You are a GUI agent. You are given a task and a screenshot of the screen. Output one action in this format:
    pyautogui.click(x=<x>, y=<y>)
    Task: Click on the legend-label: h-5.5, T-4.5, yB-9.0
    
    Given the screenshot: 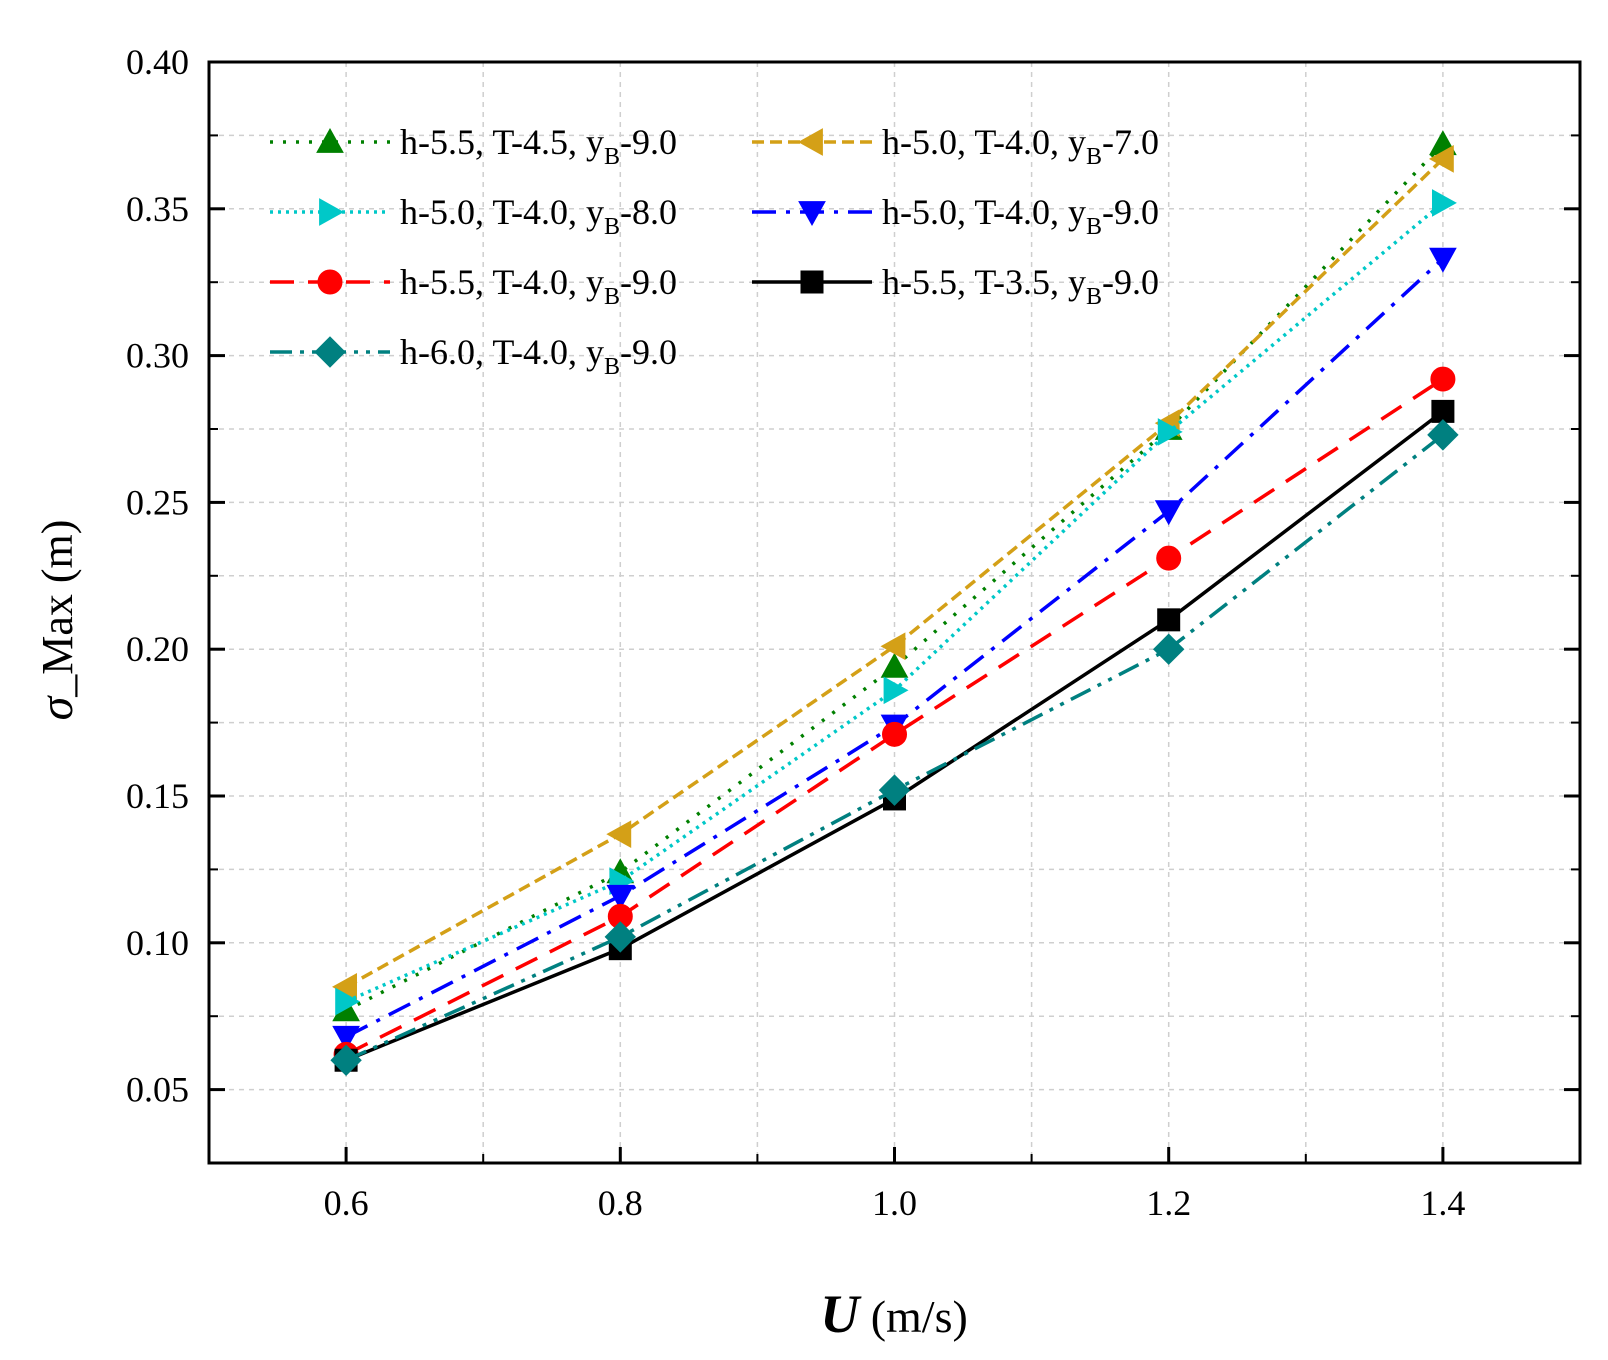 What is the action you would take?
    pyautogui.click(x=538, y=146)
    